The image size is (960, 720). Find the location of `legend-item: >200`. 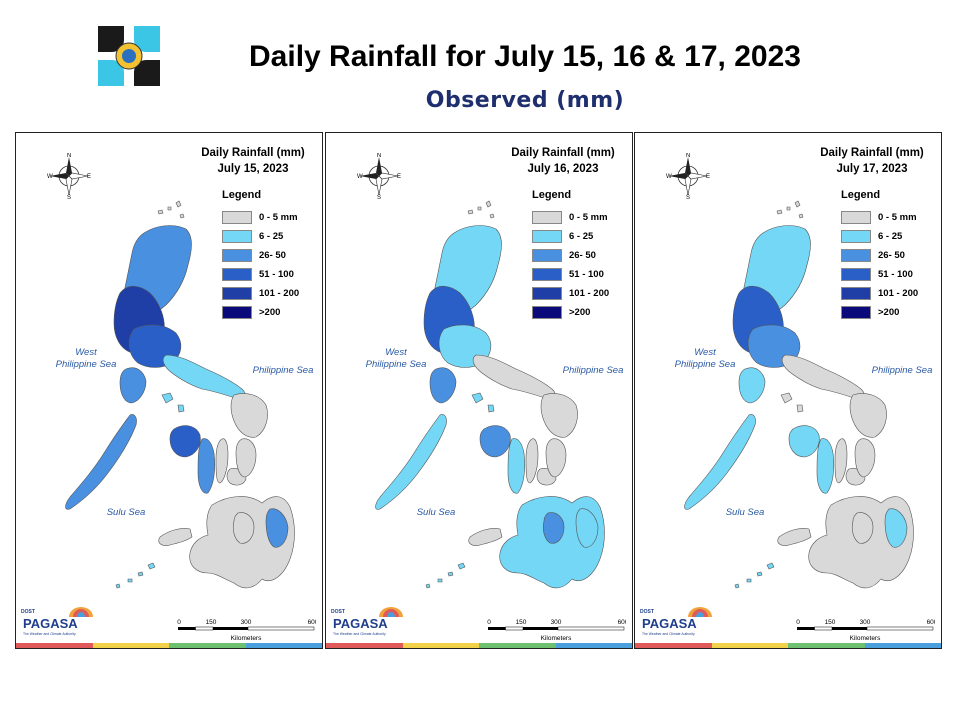

legend-item: >200 is located at coordinates (582, 313).